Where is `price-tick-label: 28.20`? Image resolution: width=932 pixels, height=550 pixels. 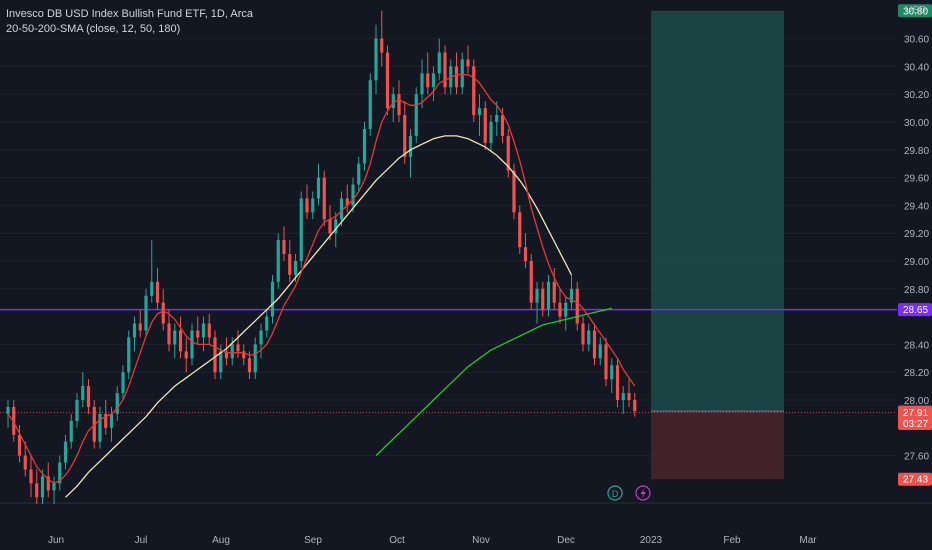 price-tick-label: 28.20 is located at coordinates (916, 373).